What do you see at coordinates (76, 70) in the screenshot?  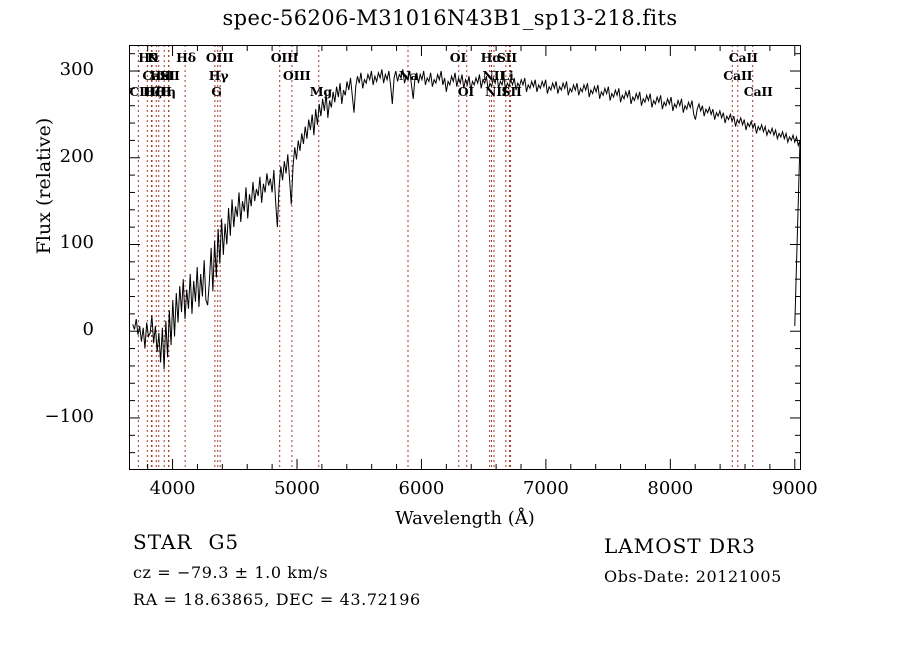 I see `y-tick-label: 300` at bounding box center [76, 70].